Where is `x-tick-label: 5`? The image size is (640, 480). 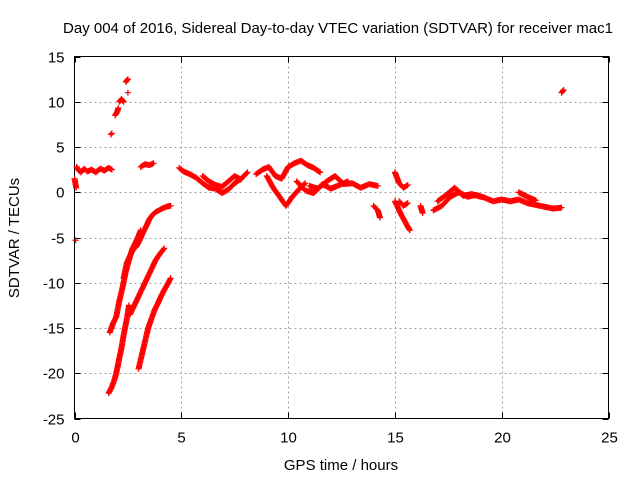
x-tick-label: 5 is located at coordinates (181, 438).